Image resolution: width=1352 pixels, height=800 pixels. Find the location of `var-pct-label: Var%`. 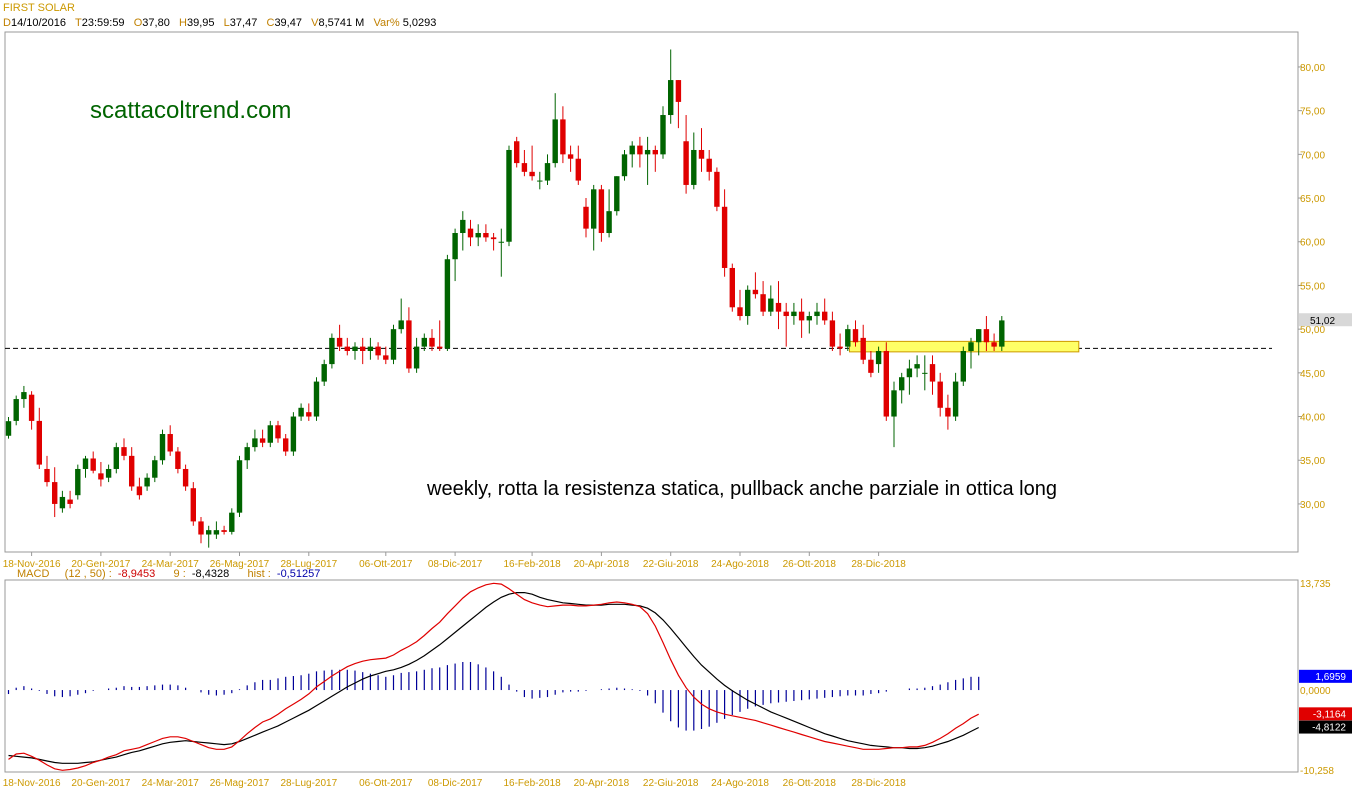

var-pct-label: Var% is located at coordinates (386, 23).